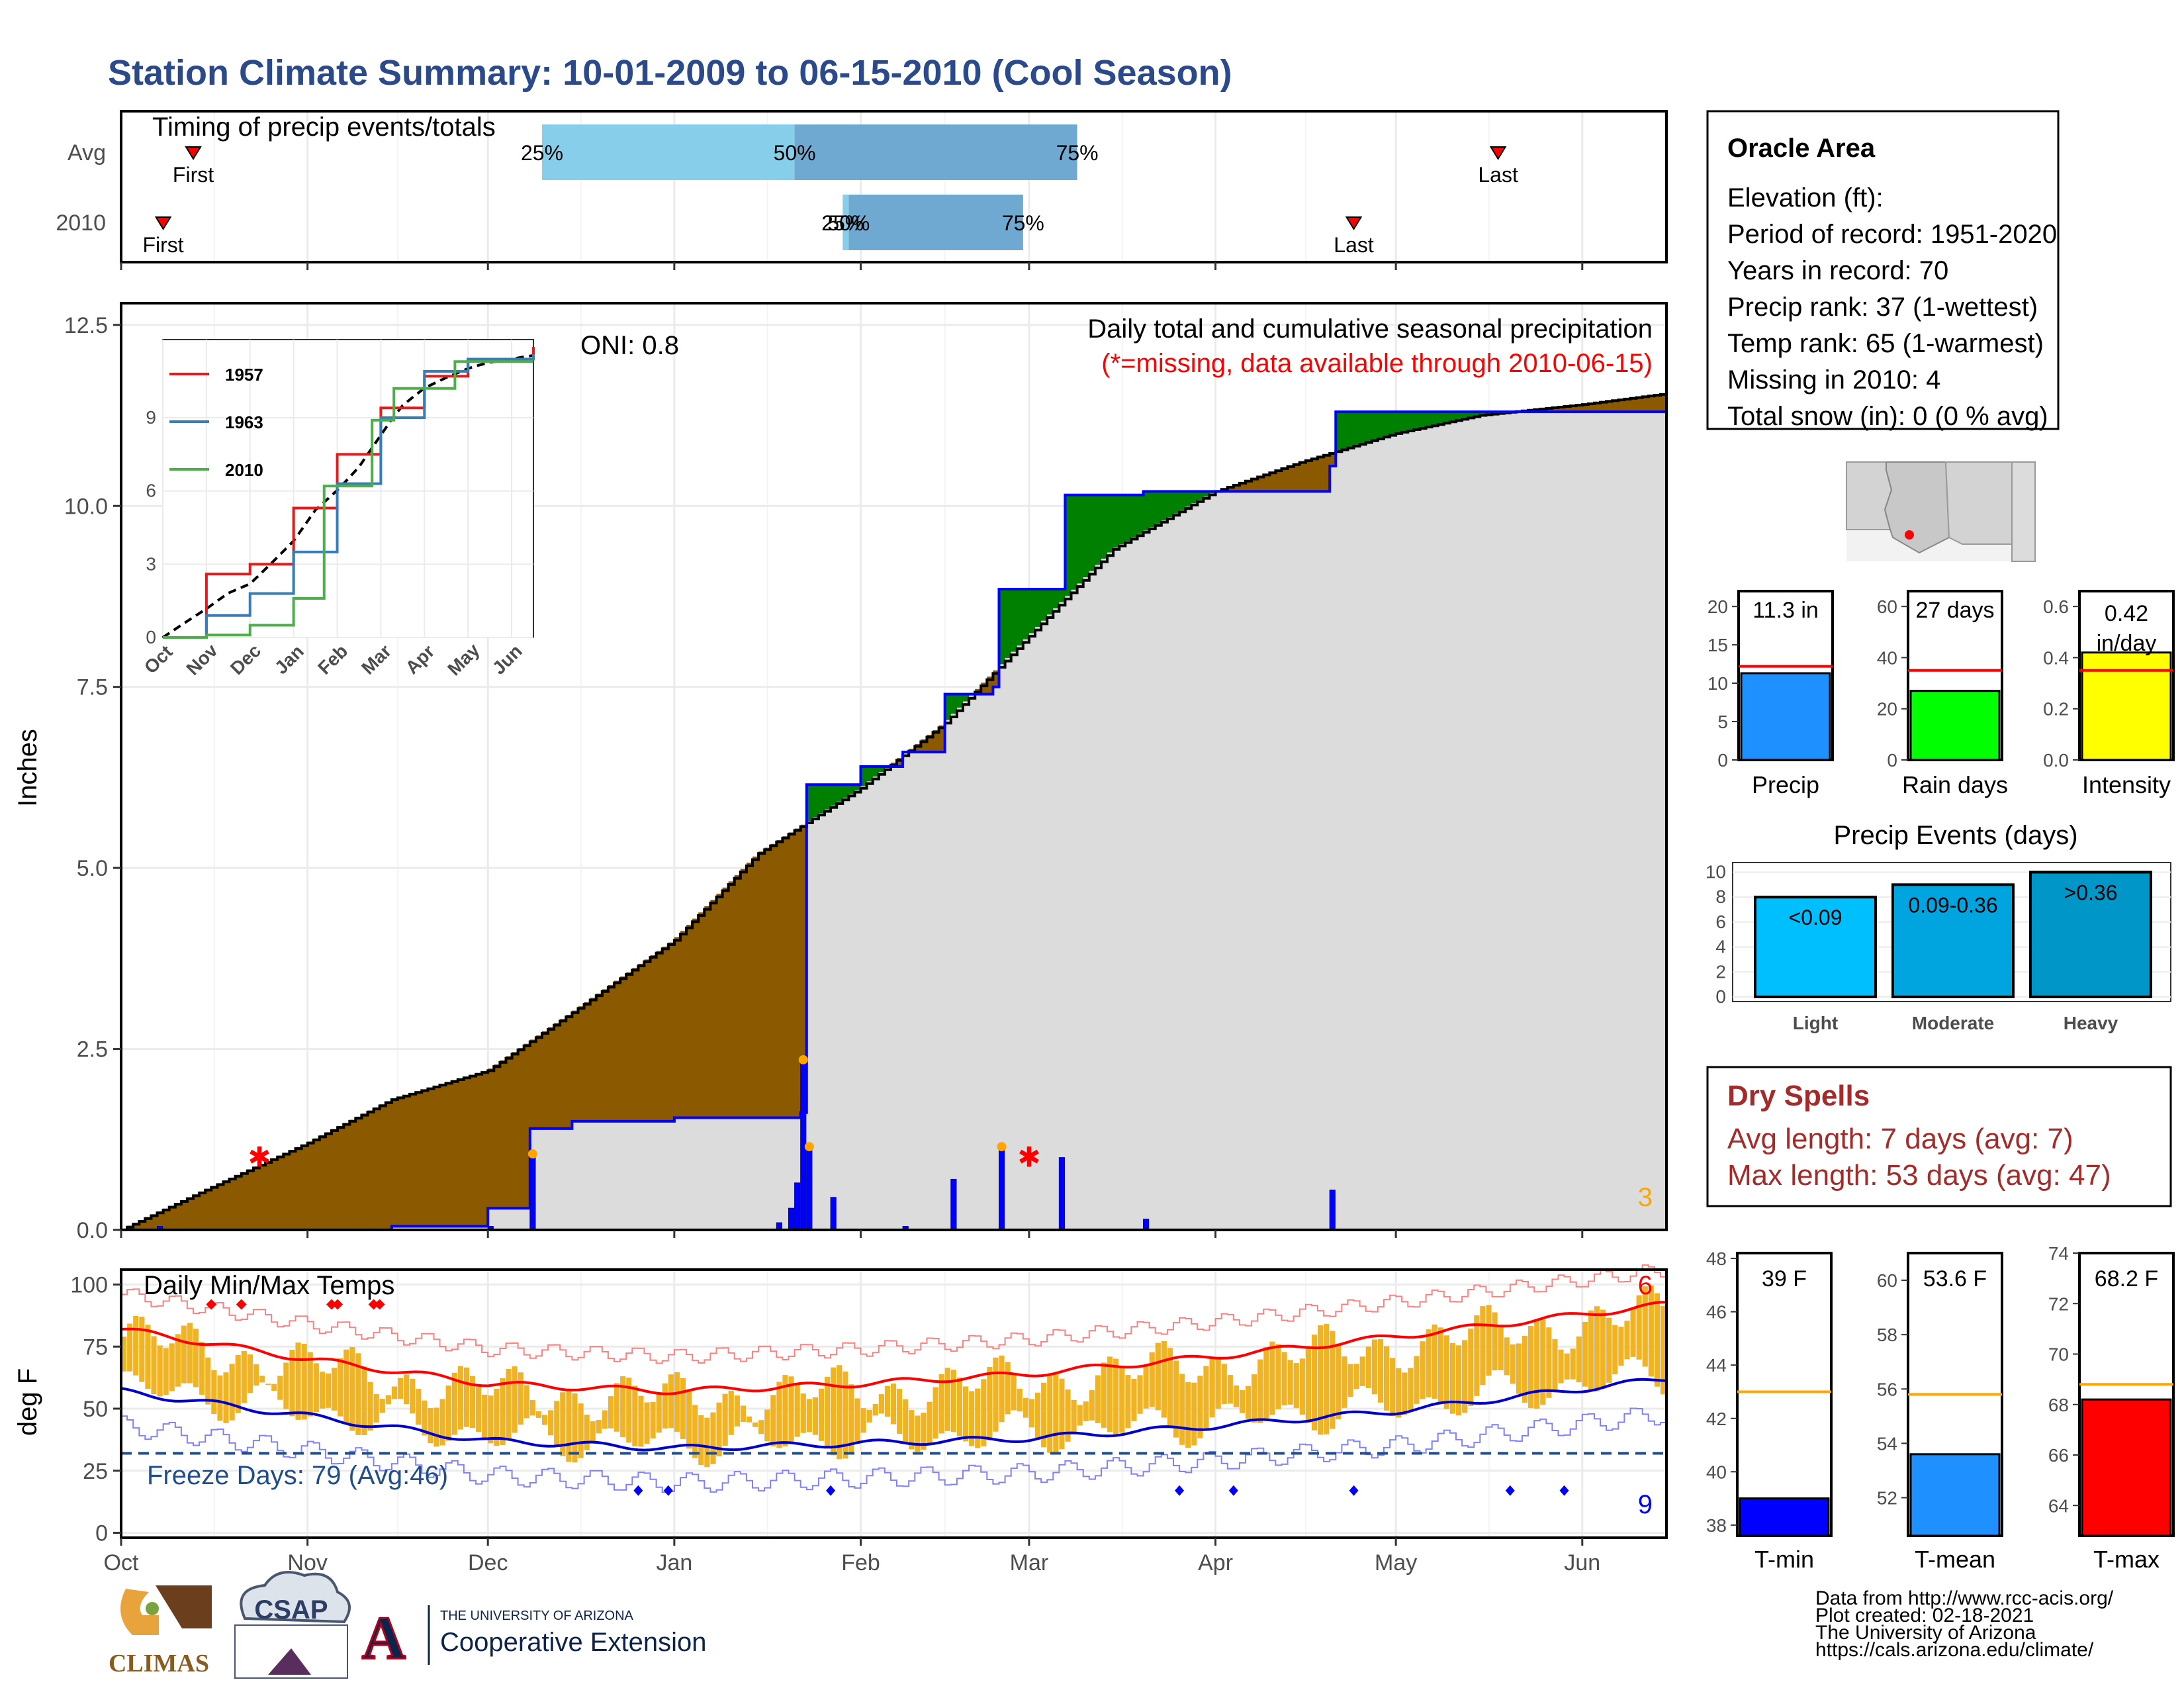 This screenshot has width=2184, height=1688. What do you see at coordinates (151, 491) in the screenshot?
I see `inset-ytick-label-2: 6` at bounding box center [151, 491].